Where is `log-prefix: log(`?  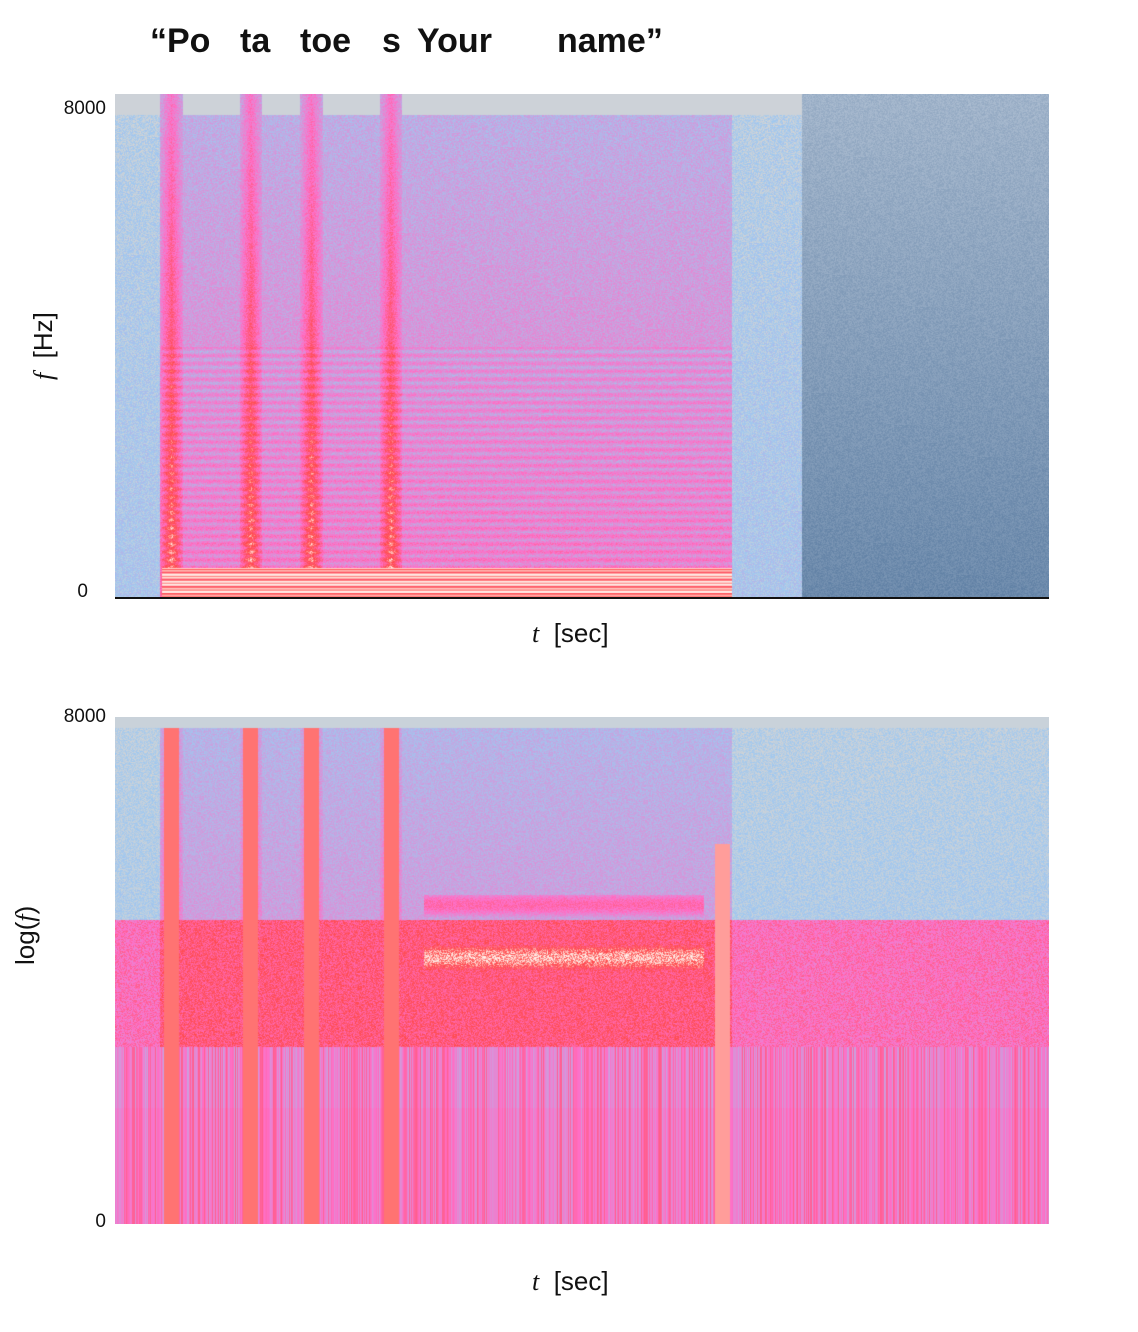 log-prefix: log( is located at coordinates (25, 943).